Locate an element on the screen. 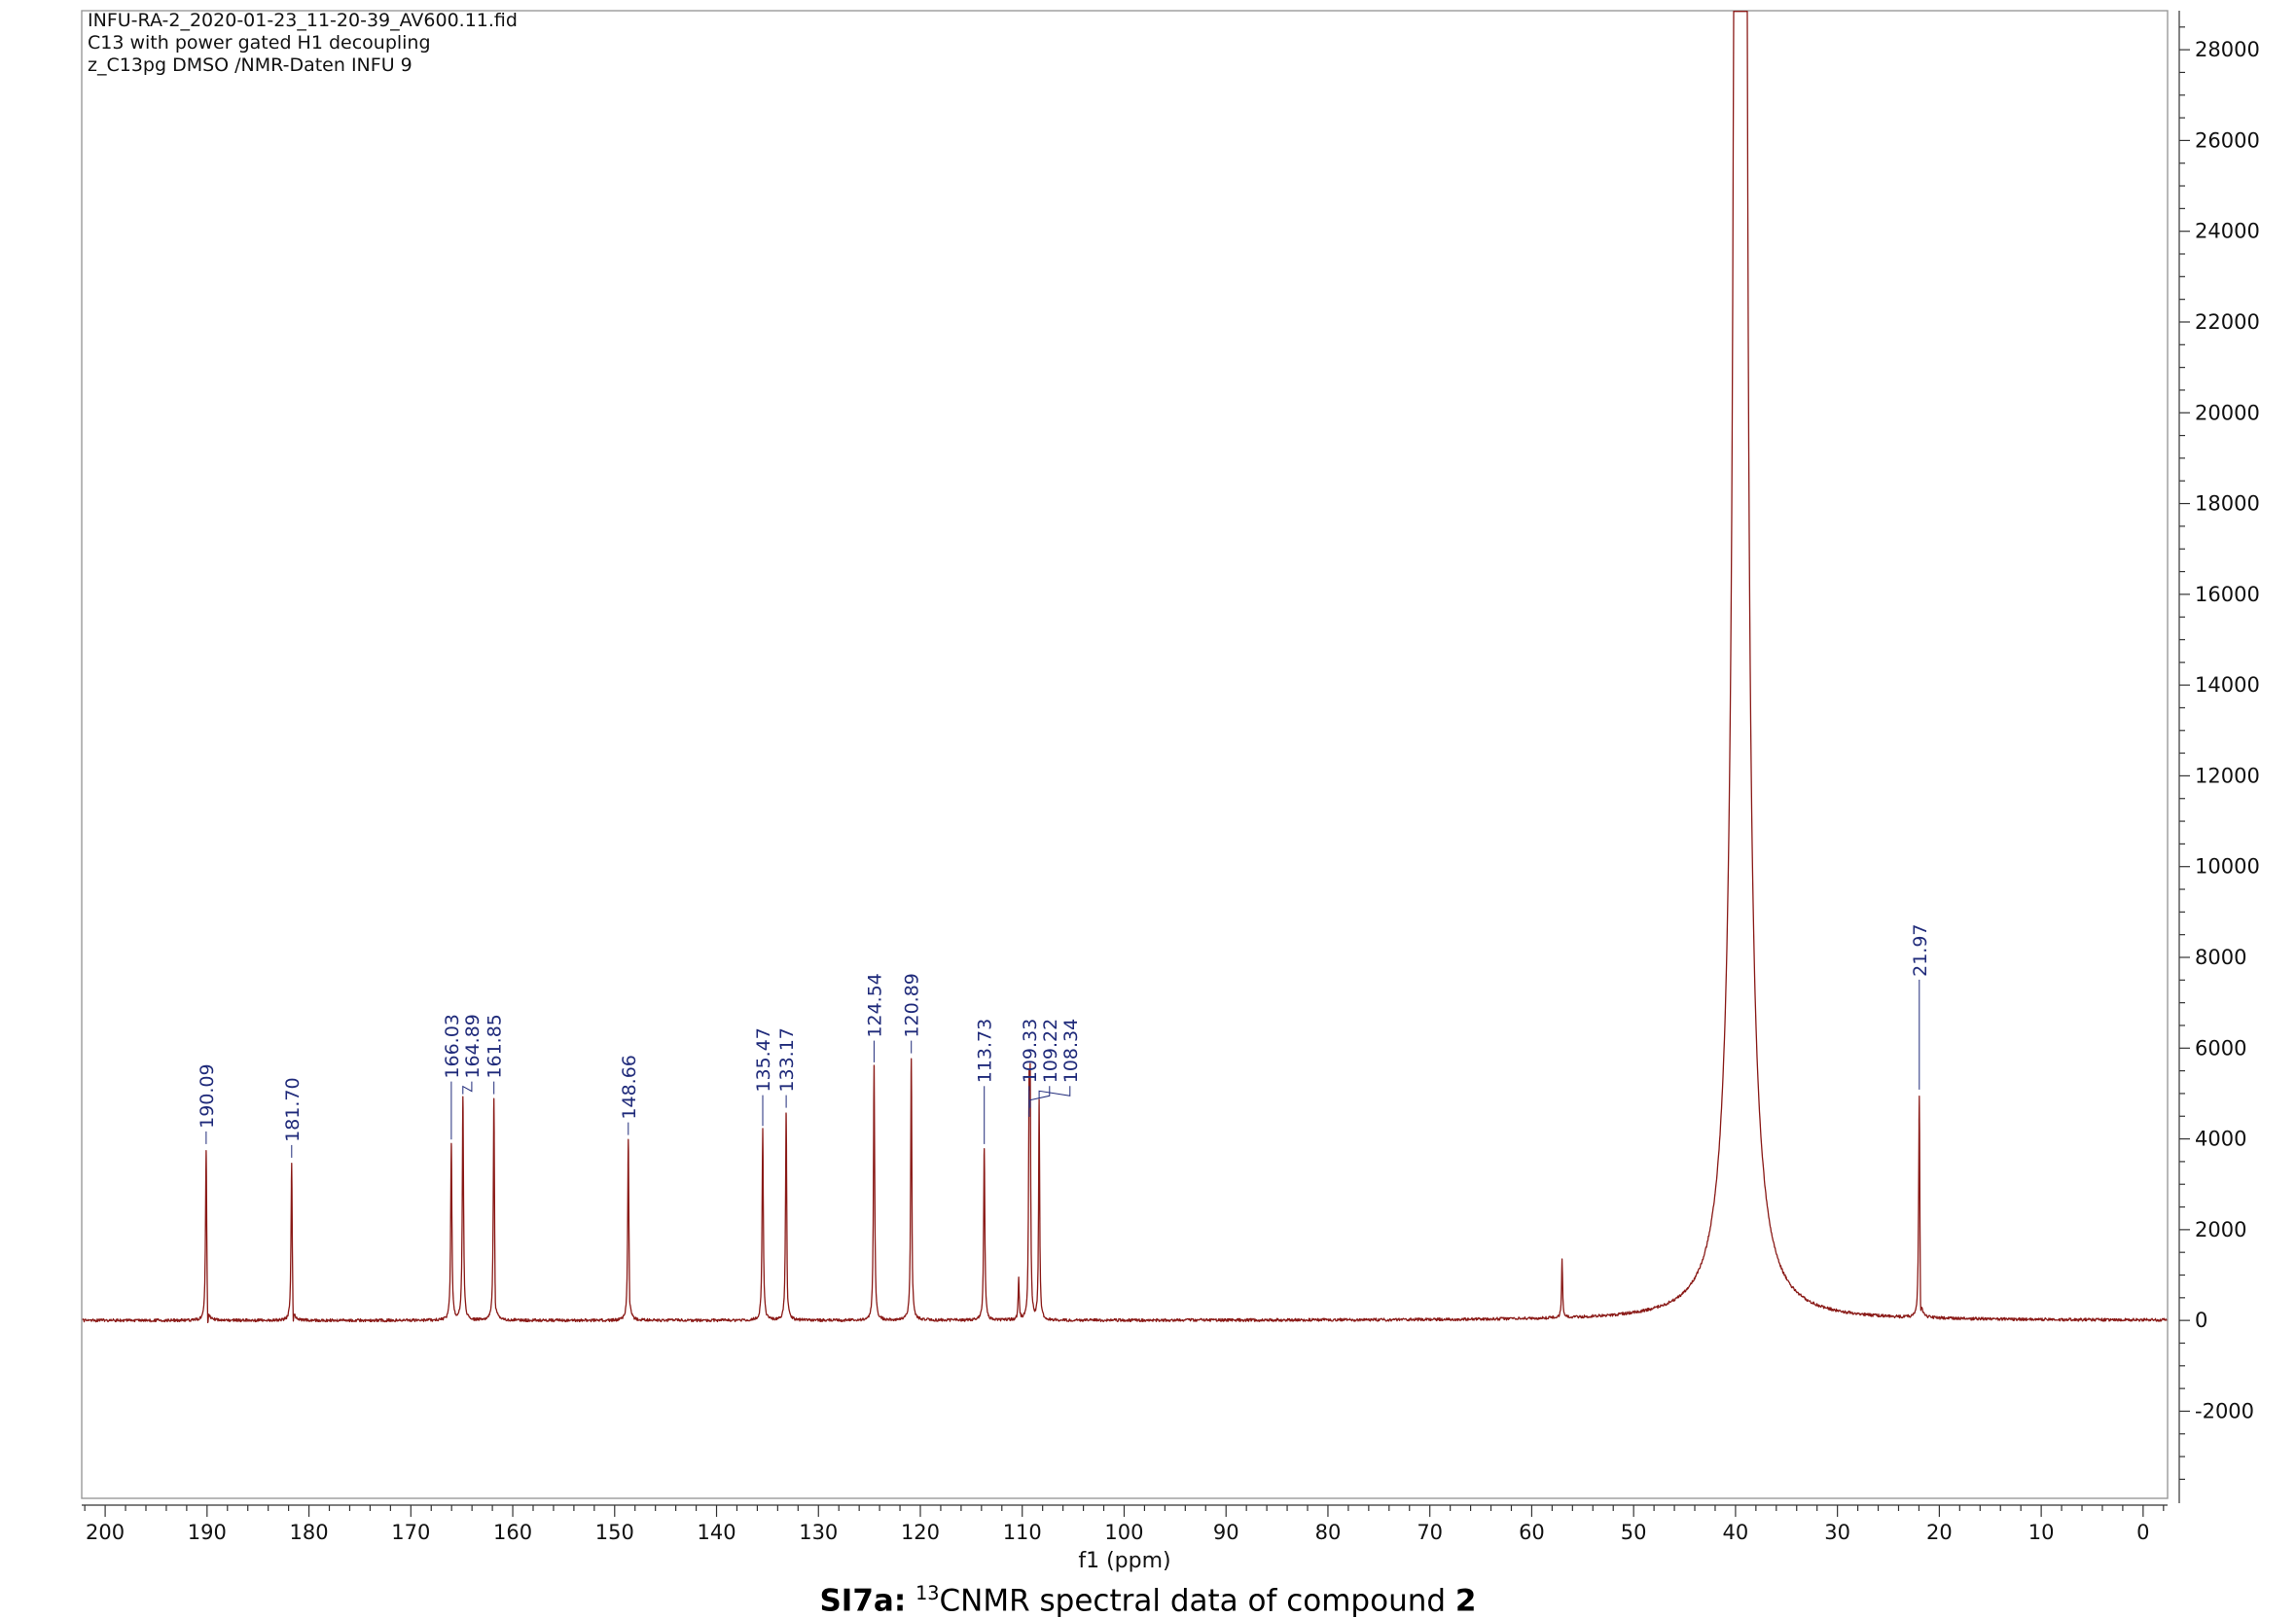 The width and height of the screenshot is (2296, 1618). x-tick-label: 10 is located at coordinates (2041, 1533).